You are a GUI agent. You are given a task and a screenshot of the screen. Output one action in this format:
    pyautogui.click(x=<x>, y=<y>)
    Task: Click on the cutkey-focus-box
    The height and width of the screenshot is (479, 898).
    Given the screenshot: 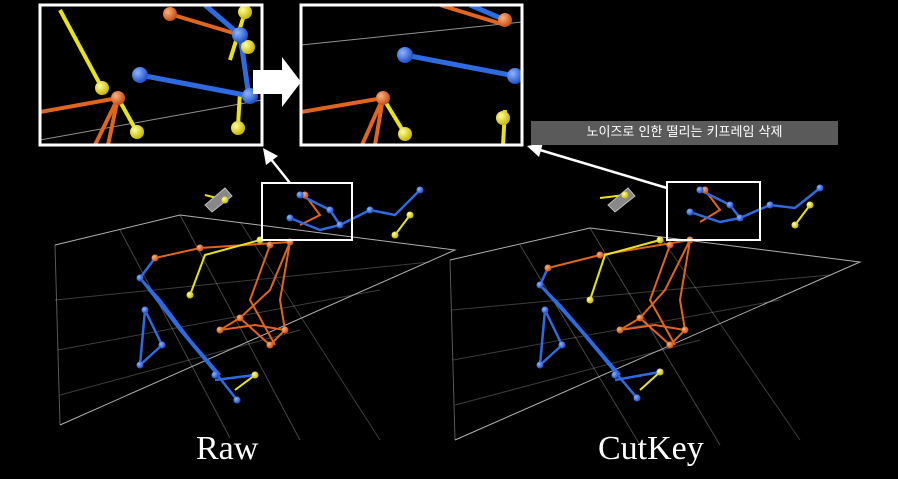 What is the action you would take?
    pyautogui.click(x=713, y=211)
    